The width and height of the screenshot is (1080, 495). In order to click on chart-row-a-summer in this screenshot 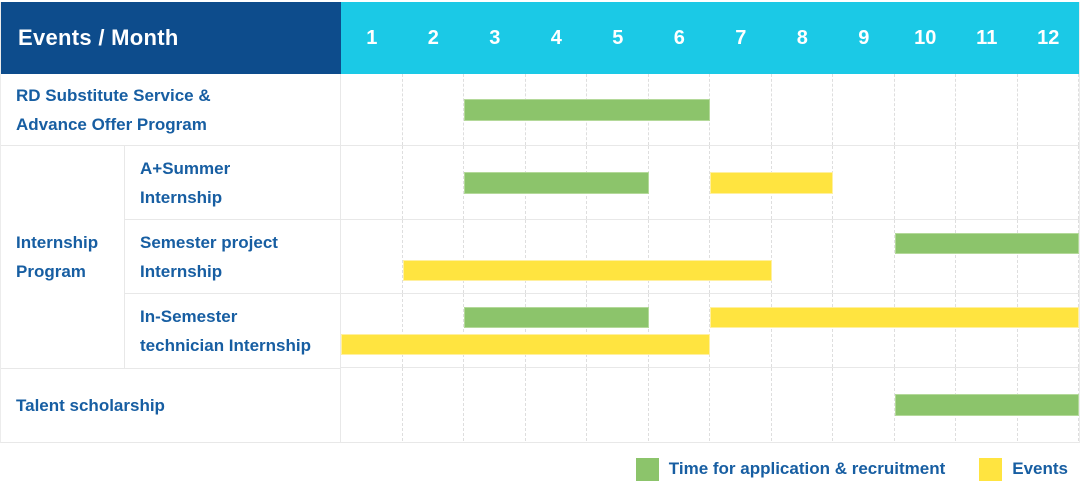, I will do `click(710, 183)`.